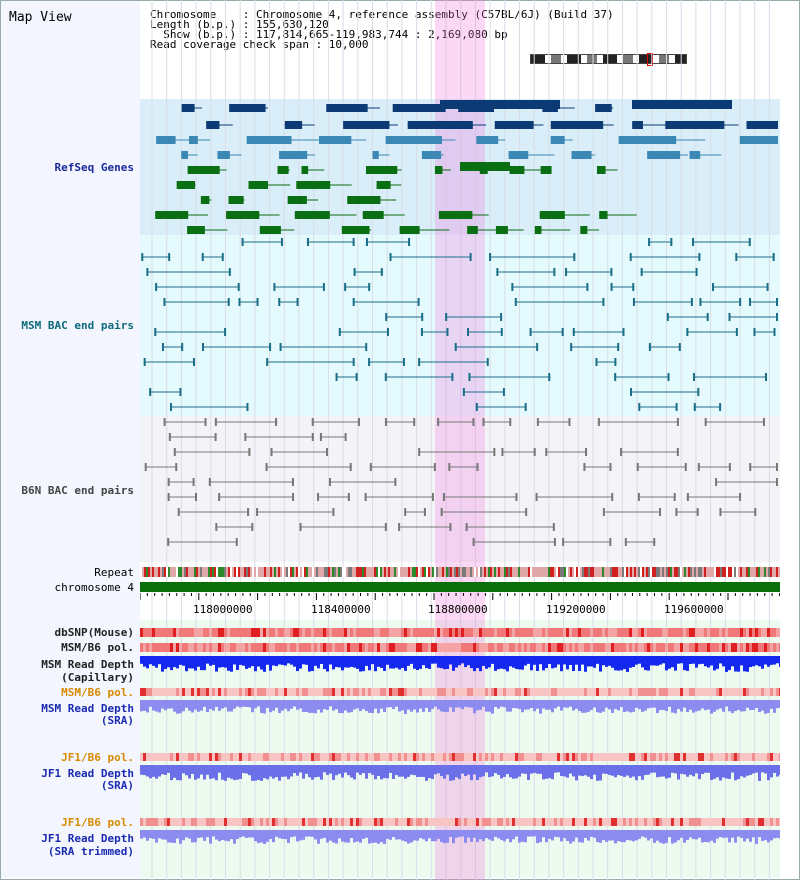  What do you see at coordinates (94, 167) in the screenshot?
I see `refseq-label: RefSeq Genes` at bounding box center [94, 167].